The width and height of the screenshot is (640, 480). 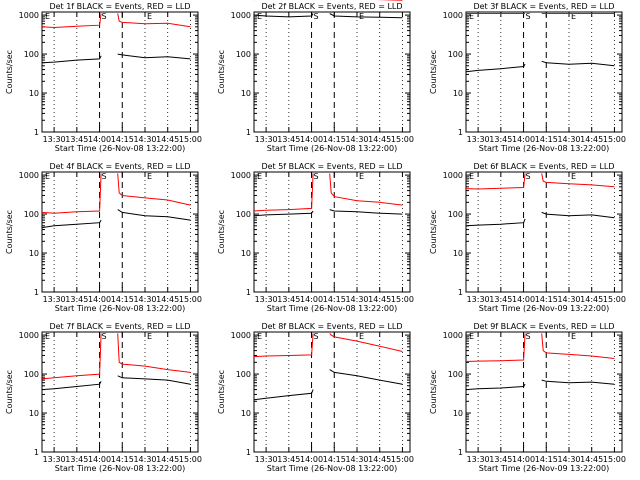 I want to click on chart-title: Det 7f BLACK = Events, RED = LLD, so click(x=119, y=326).